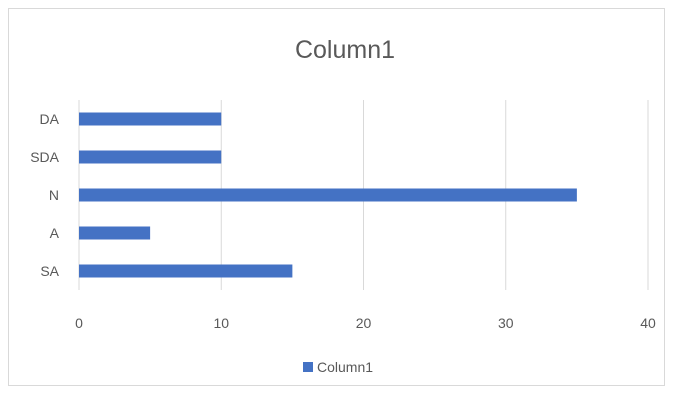 This screenshot has width=673, height=394. I want to click on legend: Column1, so click(338, 367).